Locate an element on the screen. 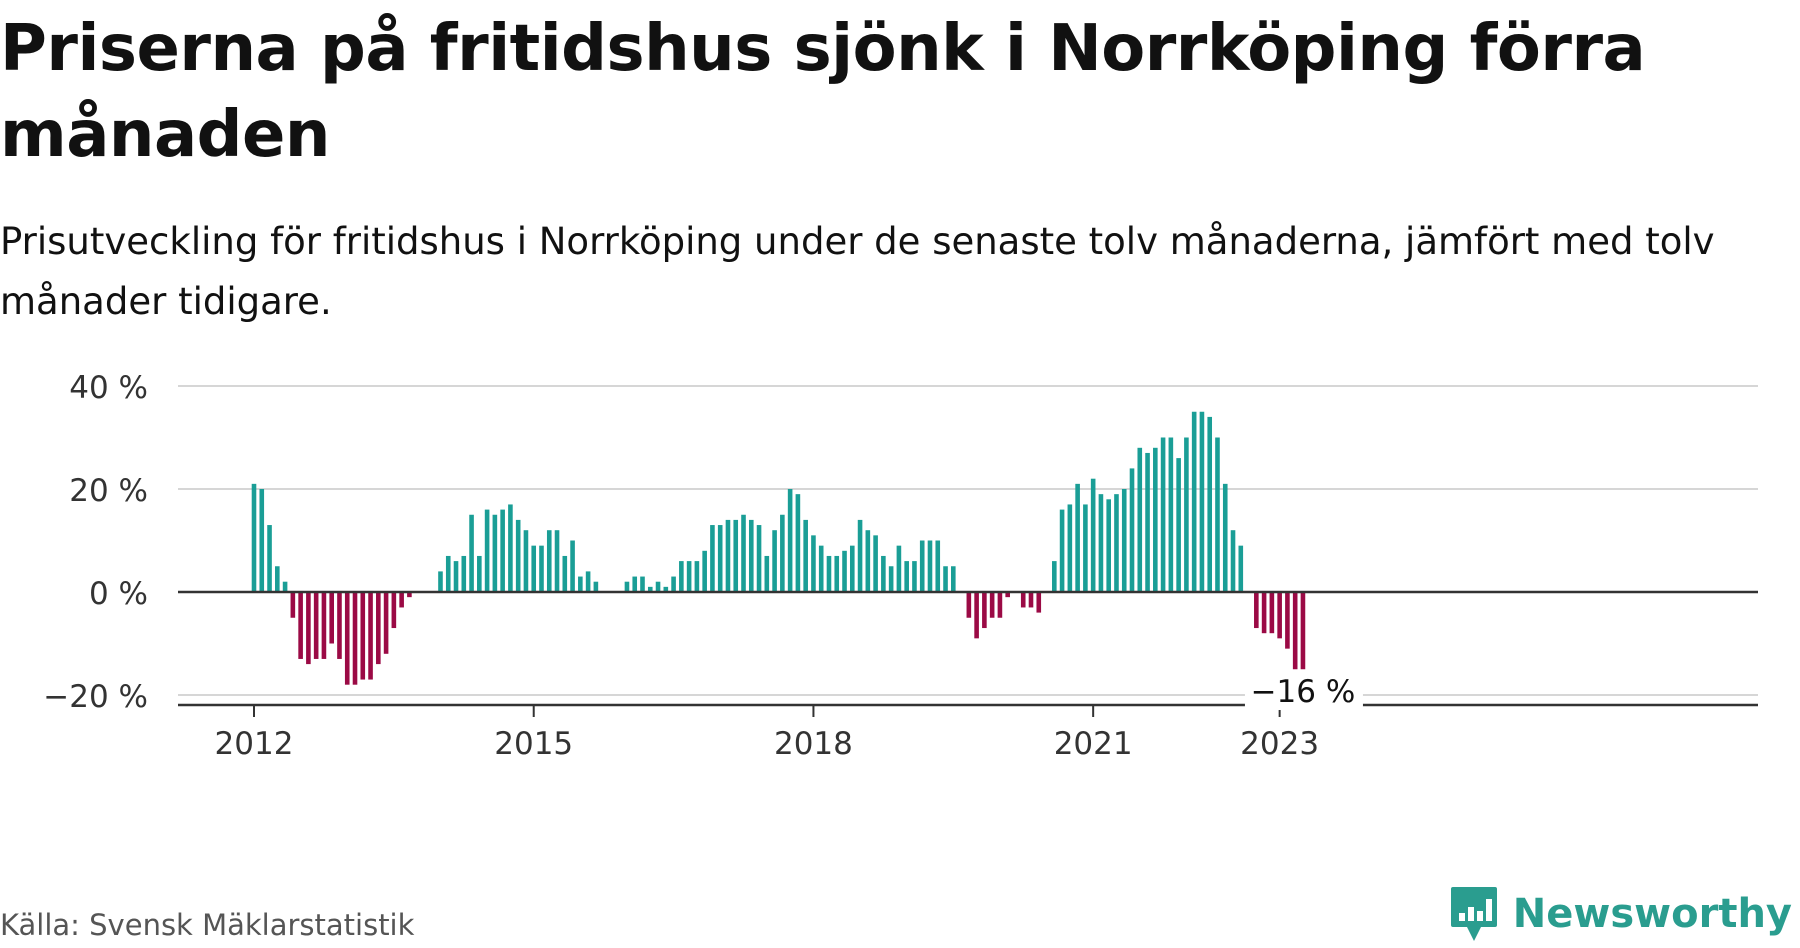 This screenshot has height=948, width=1800. y-tick-label: −20 % is located at coordinates (95, 697).